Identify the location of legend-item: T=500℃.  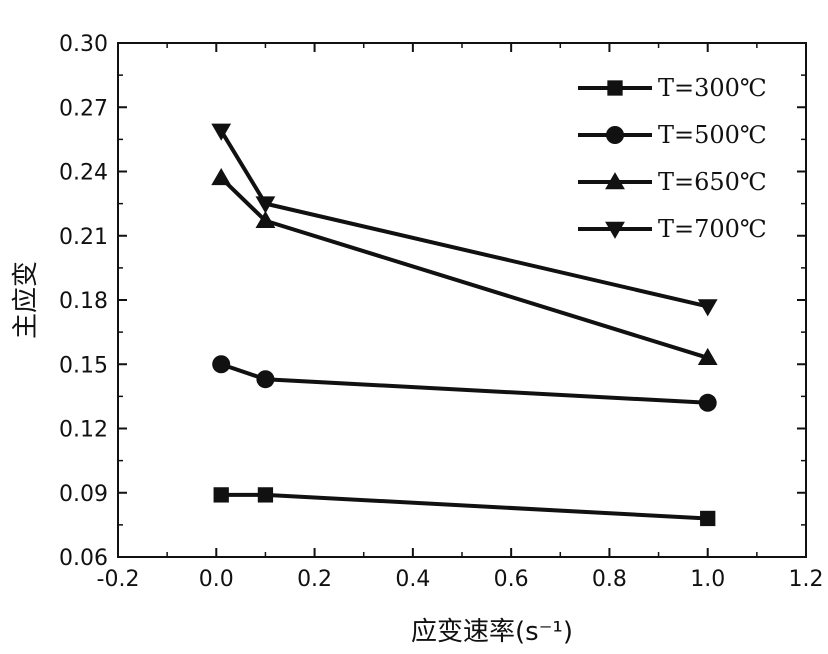
(672, 135).